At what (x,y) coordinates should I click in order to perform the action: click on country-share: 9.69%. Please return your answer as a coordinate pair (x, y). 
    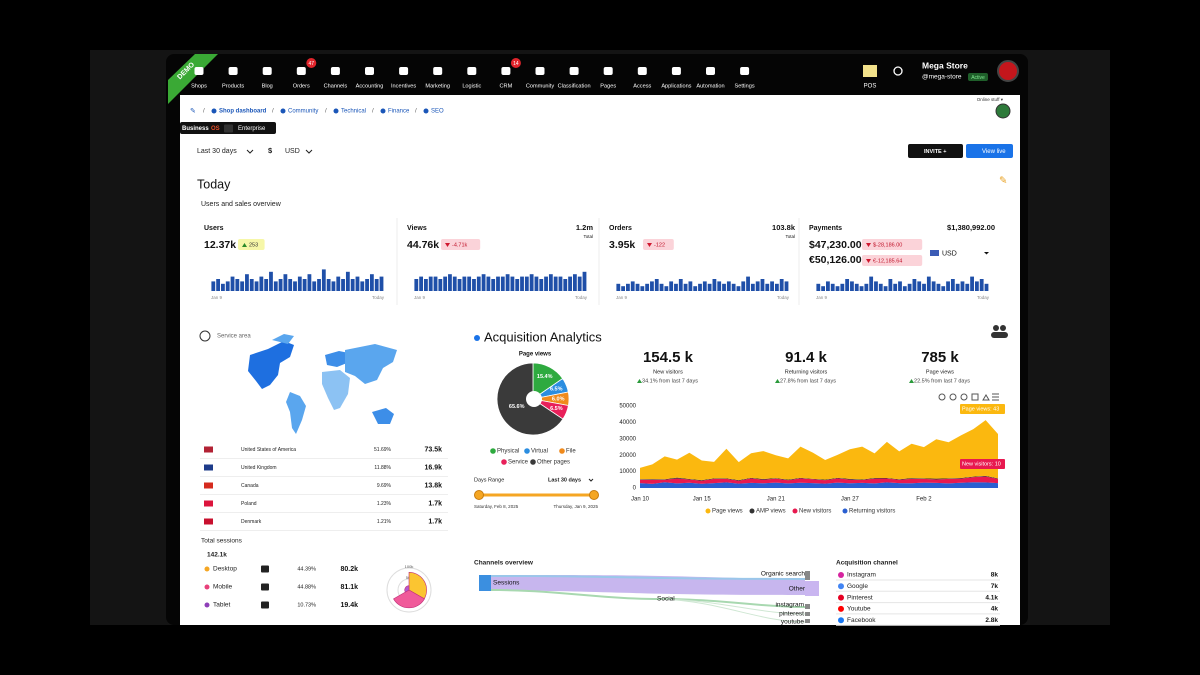
    Looking at the image, I should click on (384, 486).